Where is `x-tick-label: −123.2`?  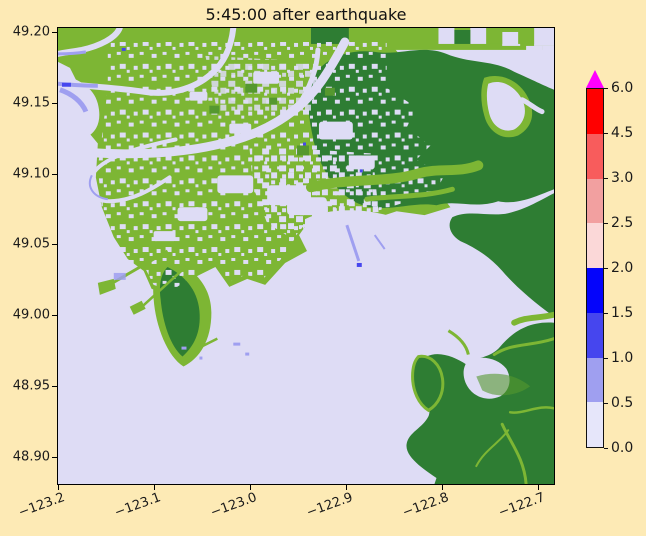 x-tick-label: −123.2 is located at coordinates (41, 505).